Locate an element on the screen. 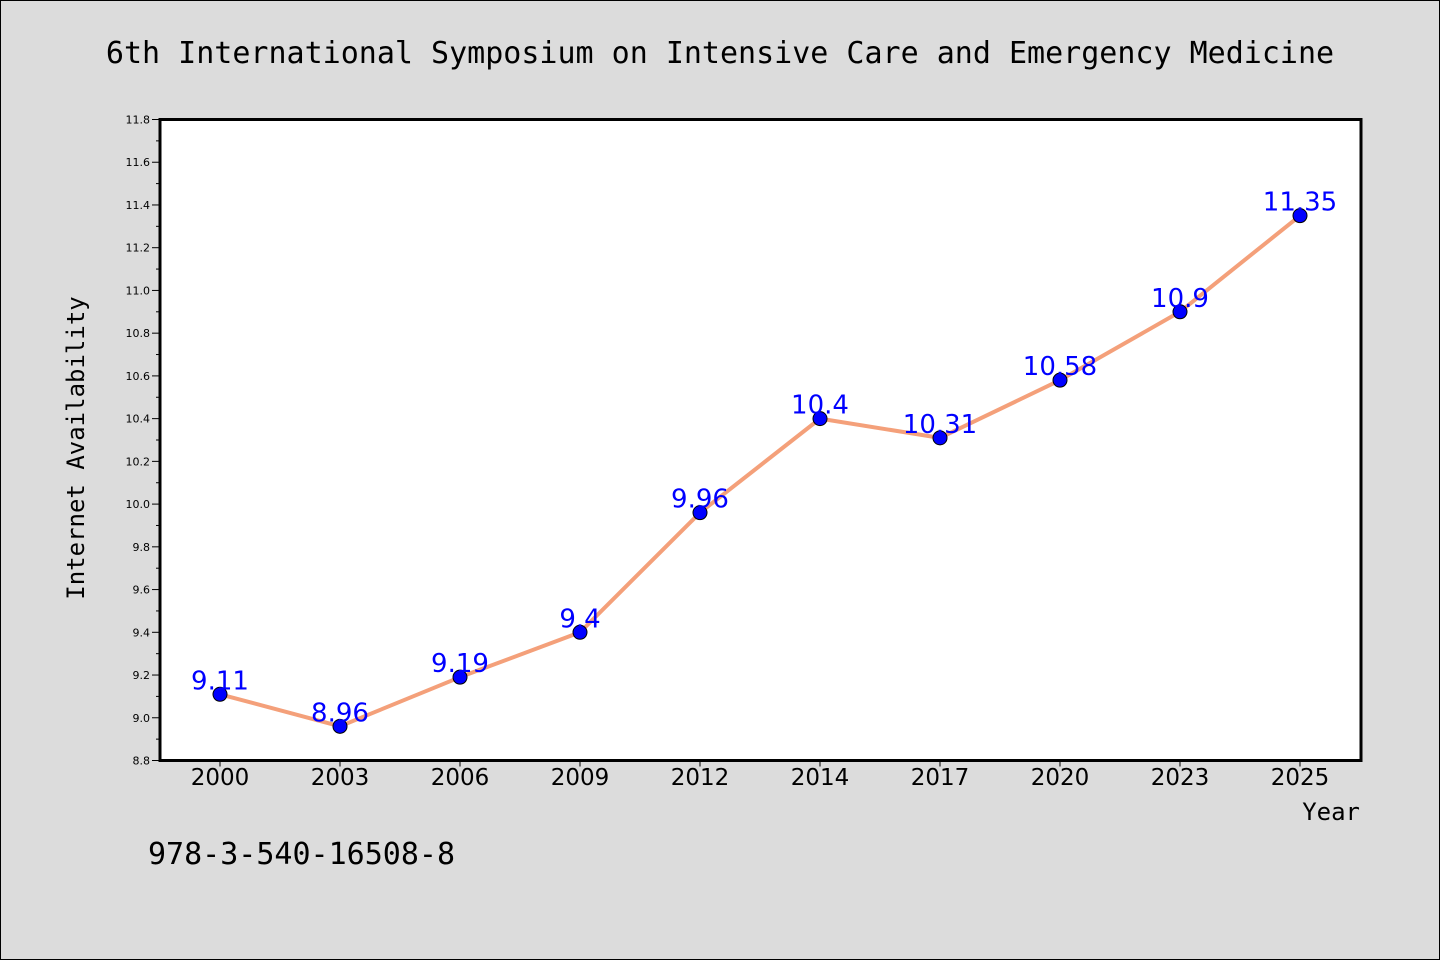  data-label: 10.31 is located at coordinates (940, 425).